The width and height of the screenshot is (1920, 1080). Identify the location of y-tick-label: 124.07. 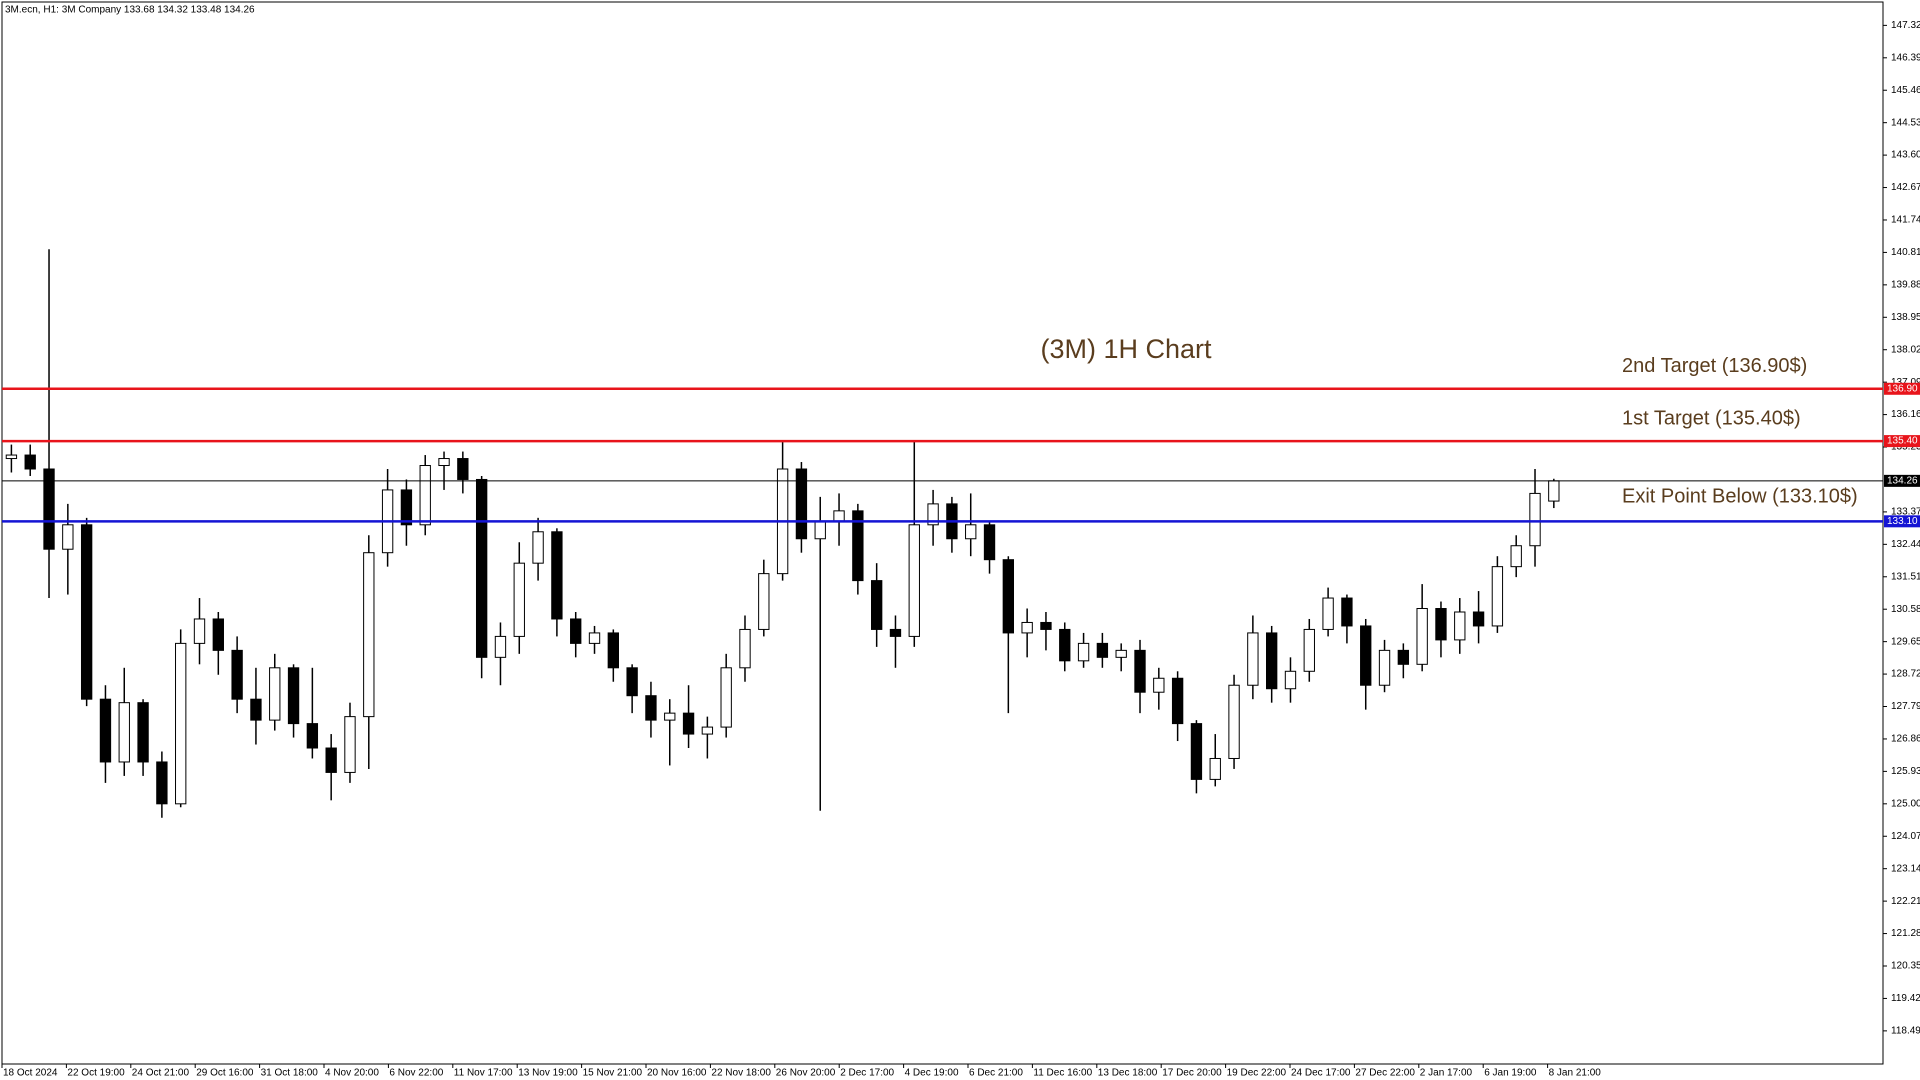
(1905, 836).